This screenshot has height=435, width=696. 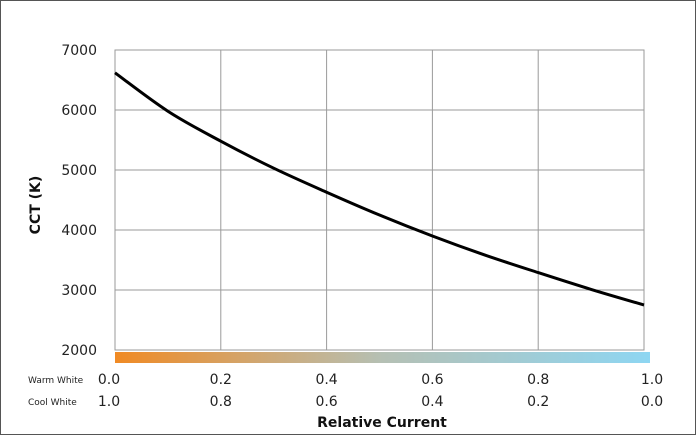 What do you see at coordinates (221, 402) in the screenshot?
I see `cool-white-tick-1: 0.8` at bounding box center [221, 402].